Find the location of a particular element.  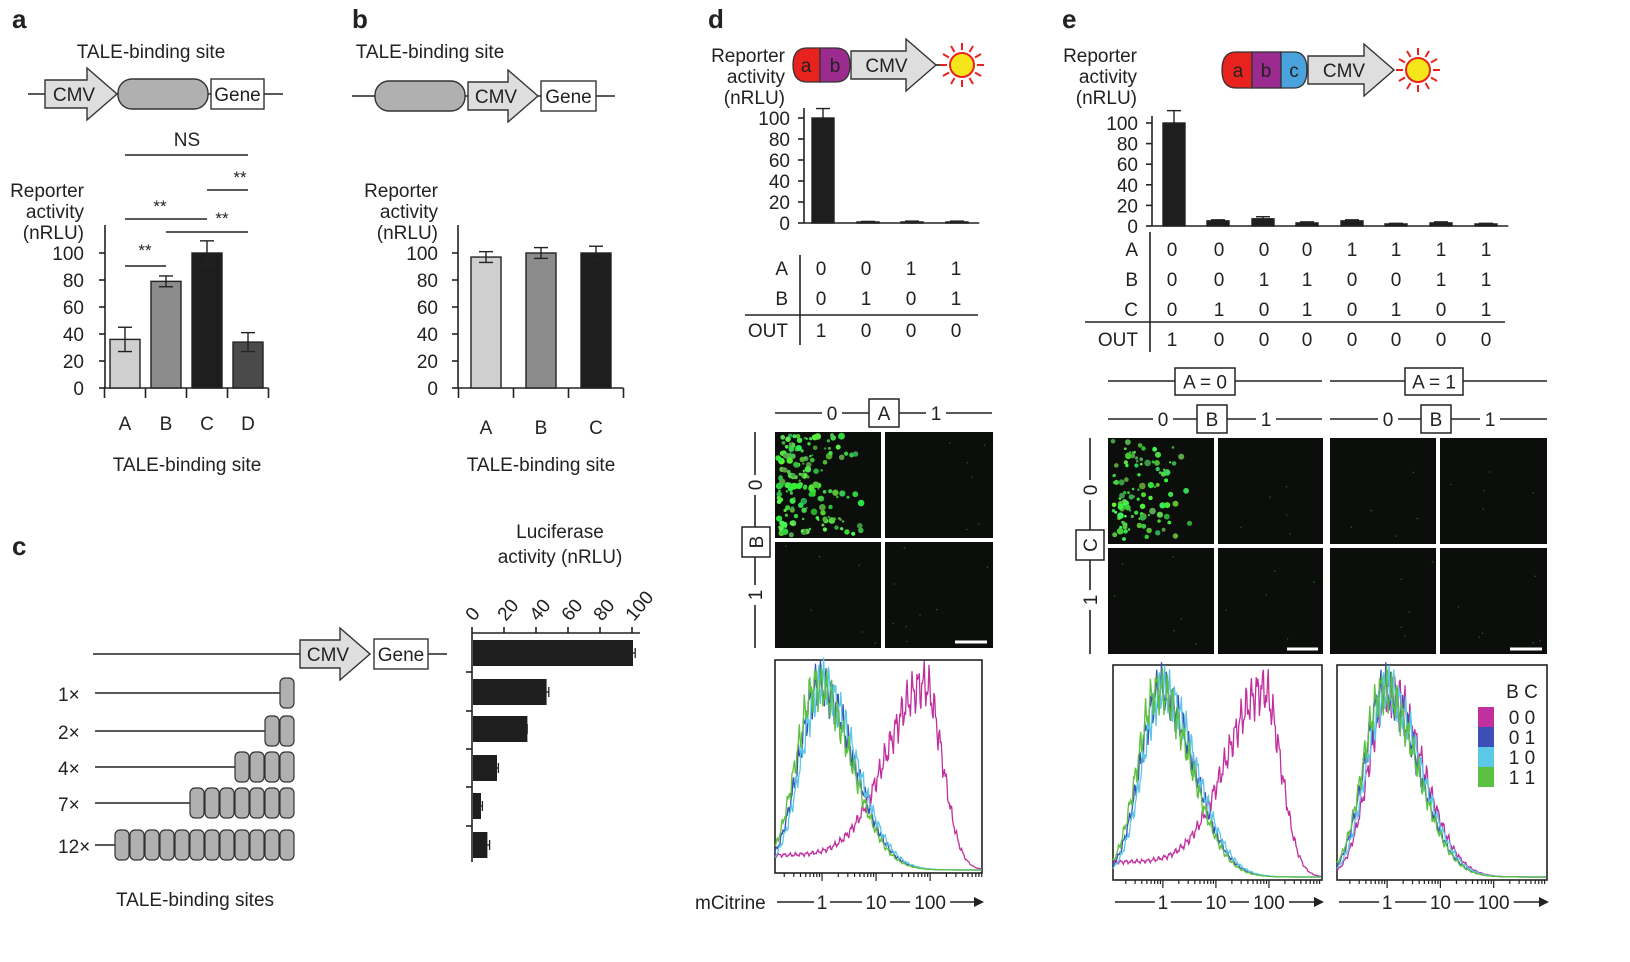

input-name: A is located at coordinates (781, 269).